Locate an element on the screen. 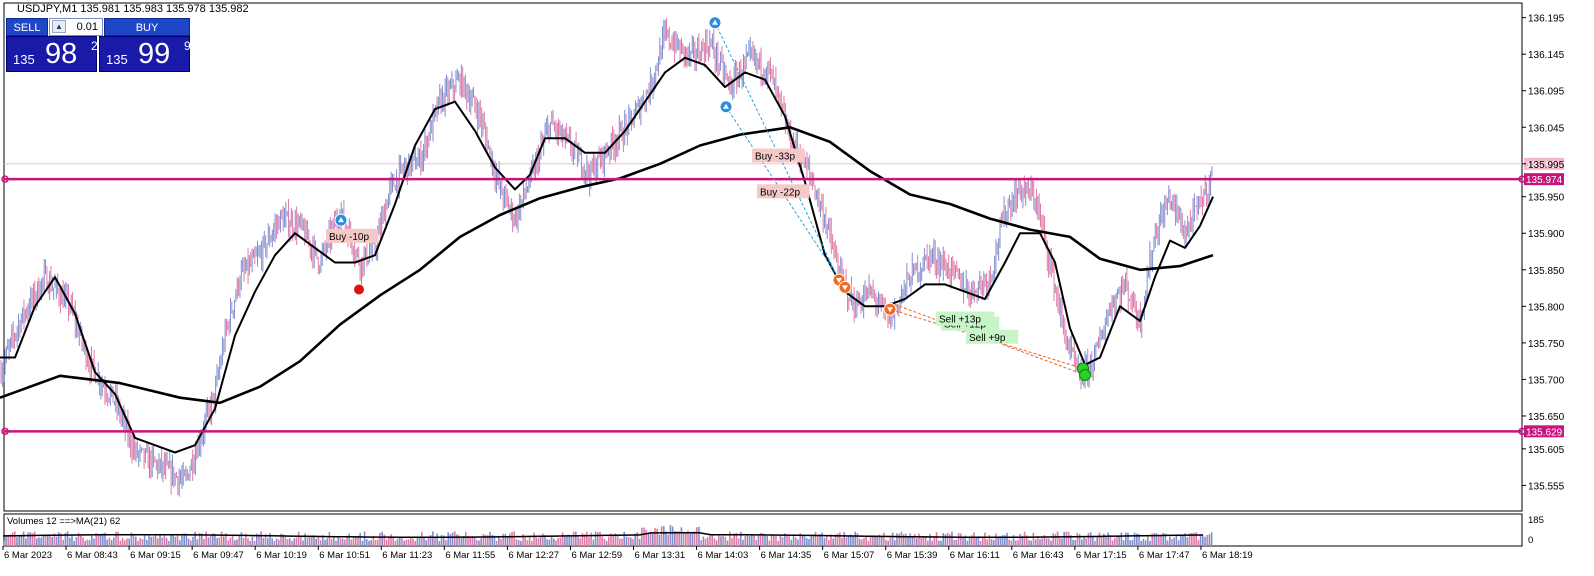 The height and width of the screenshot is (576, 1594). buy-price-button: 135 99 9 is located at coordinates (145, 54).